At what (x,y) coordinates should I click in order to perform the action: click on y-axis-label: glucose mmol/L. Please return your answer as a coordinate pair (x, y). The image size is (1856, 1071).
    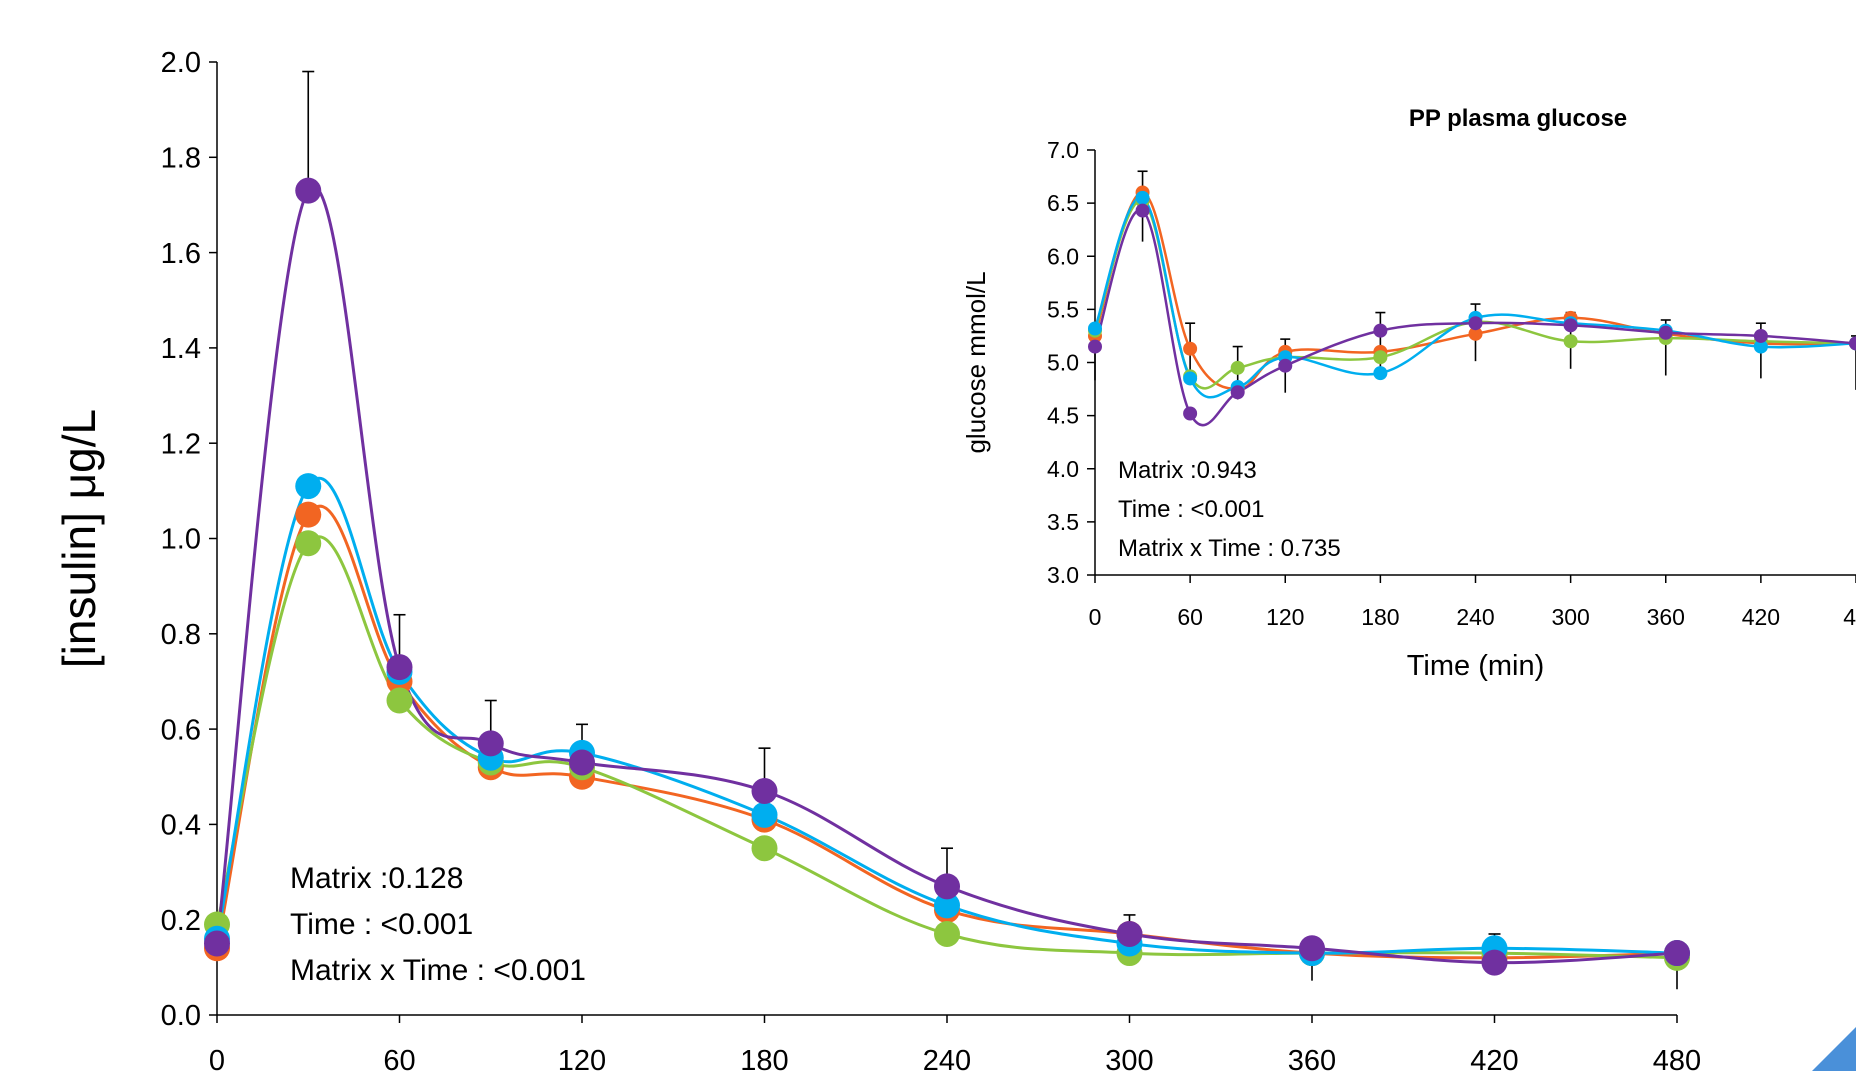
    Looking at the image, I should click on (976, 362).